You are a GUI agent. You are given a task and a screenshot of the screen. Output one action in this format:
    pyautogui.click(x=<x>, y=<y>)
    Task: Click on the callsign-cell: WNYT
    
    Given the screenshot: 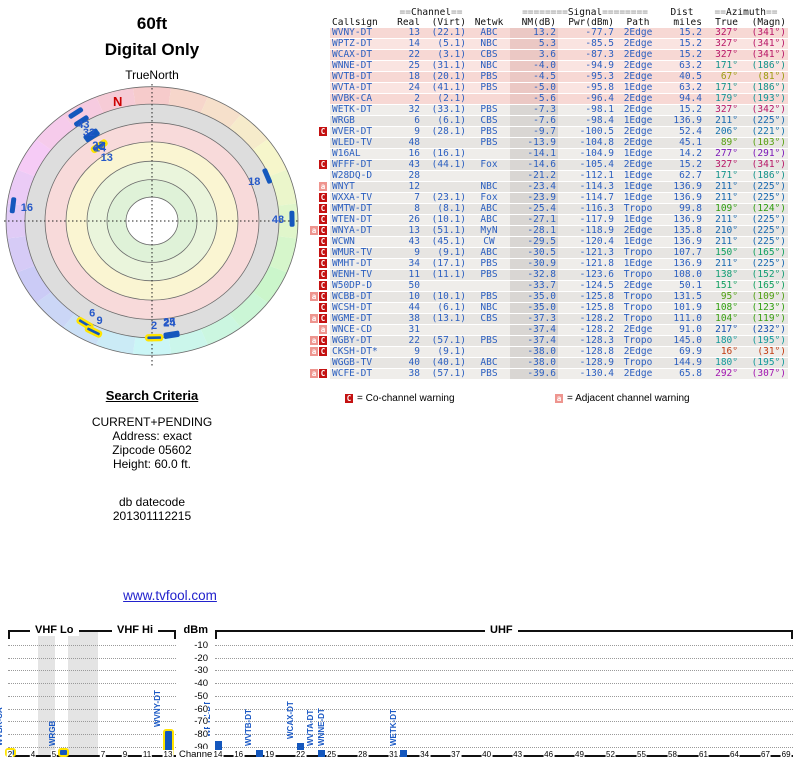 What is the action you would take?
    pyautogui.click(x=343, y=186)
    